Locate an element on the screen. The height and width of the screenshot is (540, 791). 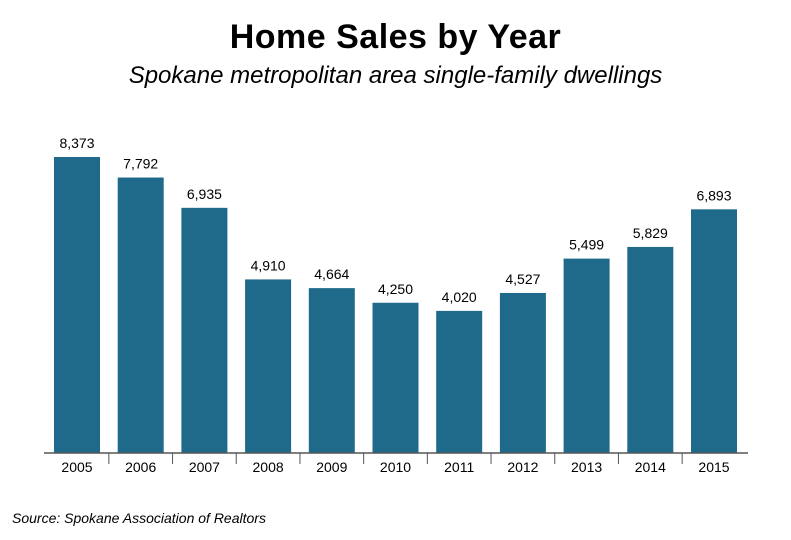
source-note: Source: Spokane Association of Realtors is located at coordinates (139, 518).